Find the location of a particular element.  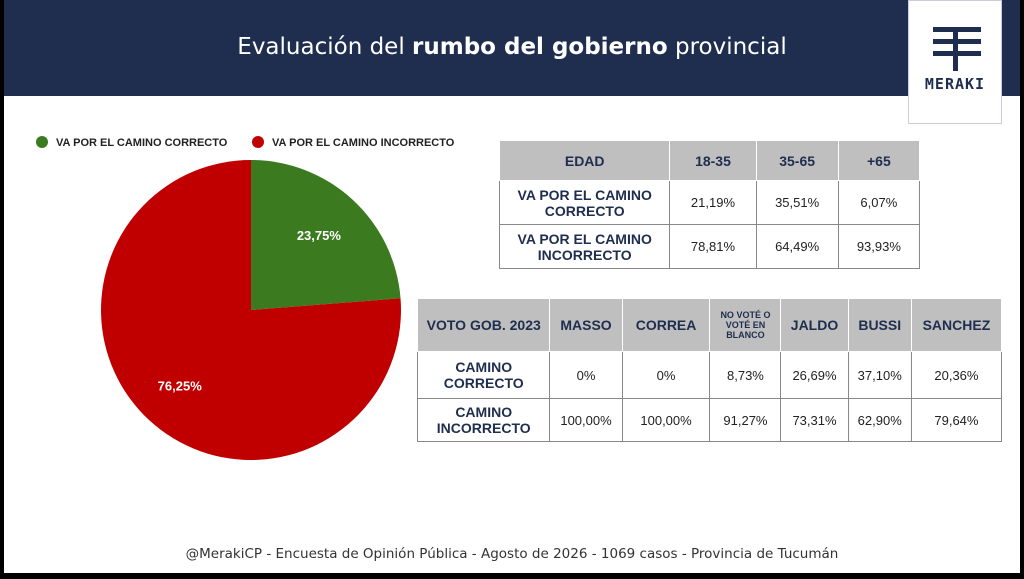

value-cell: 8,73% is located at coordinates (745, 375).